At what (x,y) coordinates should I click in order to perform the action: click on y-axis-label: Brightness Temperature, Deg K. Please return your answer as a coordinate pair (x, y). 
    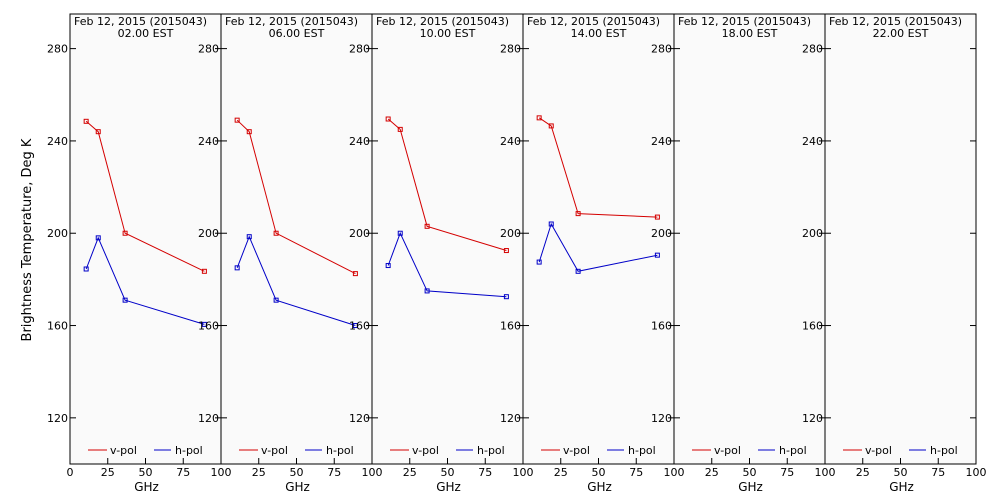
    Looking at the image, I should click on (27, 239).